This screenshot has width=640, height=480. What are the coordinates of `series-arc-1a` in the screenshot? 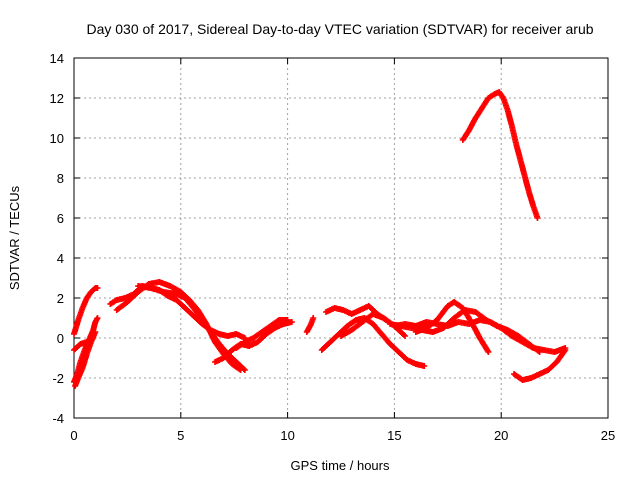 It's located at (86, 311).